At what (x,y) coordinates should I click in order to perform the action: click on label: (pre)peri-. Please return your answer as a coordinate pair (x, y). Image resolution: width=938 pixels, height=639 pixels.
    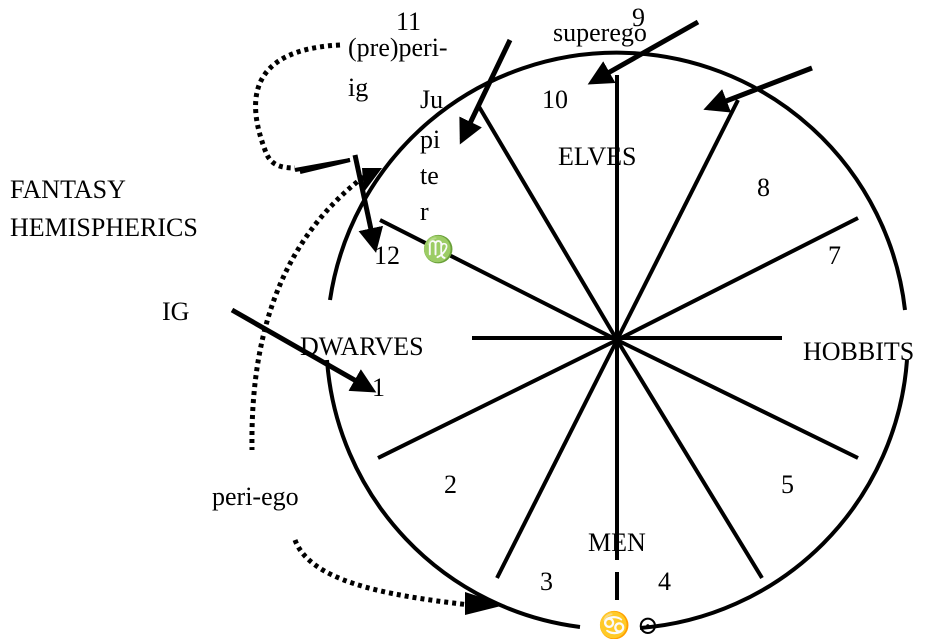
    Looking at the image, I should click on (398, 47).